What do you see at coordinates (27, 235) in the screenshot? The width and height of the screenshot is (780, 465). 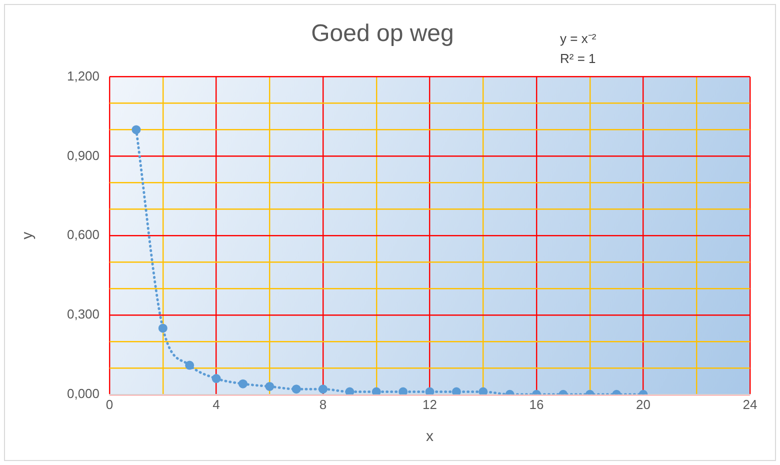 I see `y-axis-title: y` at bounding box center [27, 235].